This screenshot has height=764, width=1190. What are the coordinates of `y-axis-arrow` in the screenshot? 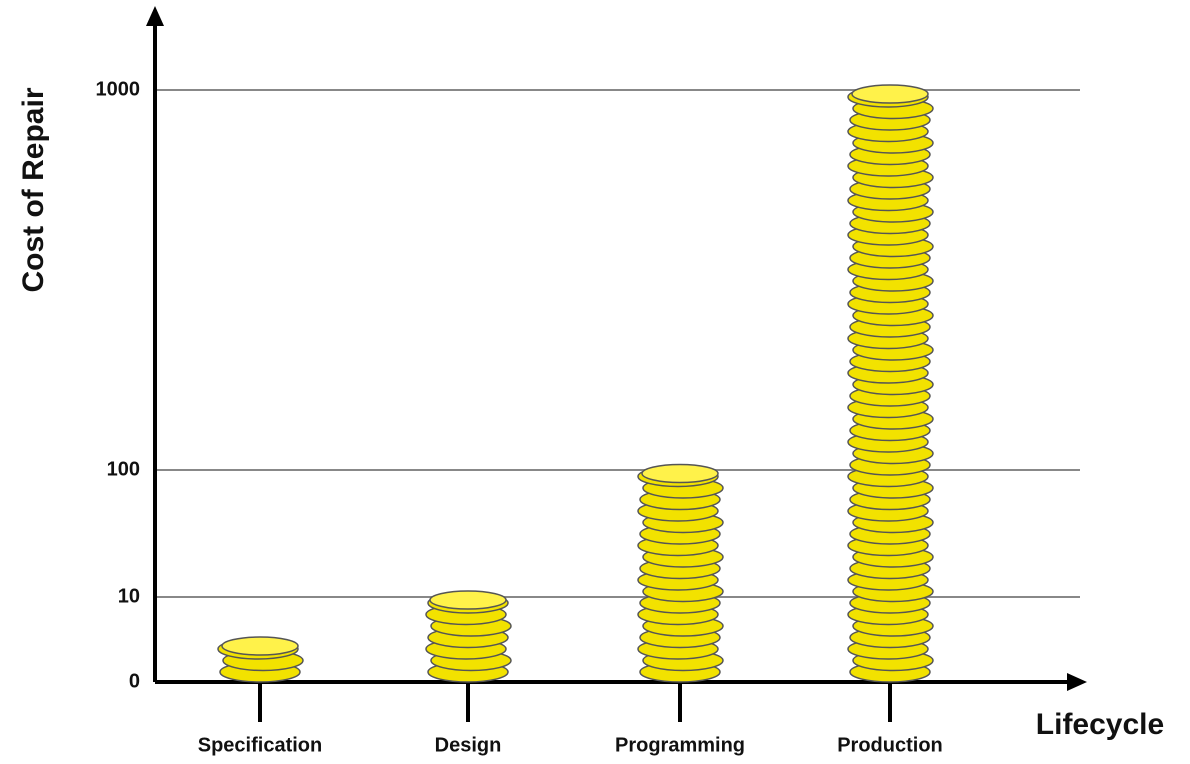 It's located at (155, 16).